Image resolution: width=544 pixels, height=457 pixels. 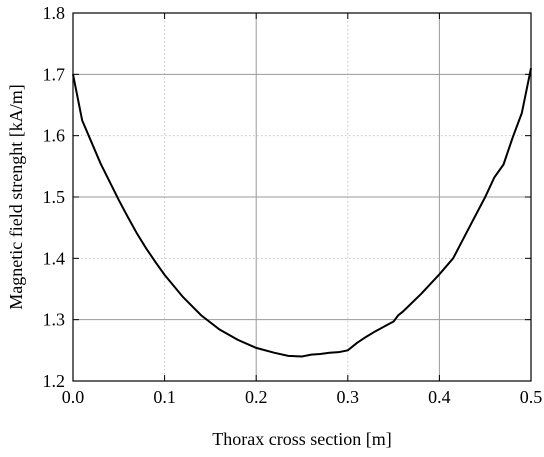 What do you see at coordinates (348, 397) in the screenshot?
I see `x-tick-label: 0.3` at bounding box center [348, 397].